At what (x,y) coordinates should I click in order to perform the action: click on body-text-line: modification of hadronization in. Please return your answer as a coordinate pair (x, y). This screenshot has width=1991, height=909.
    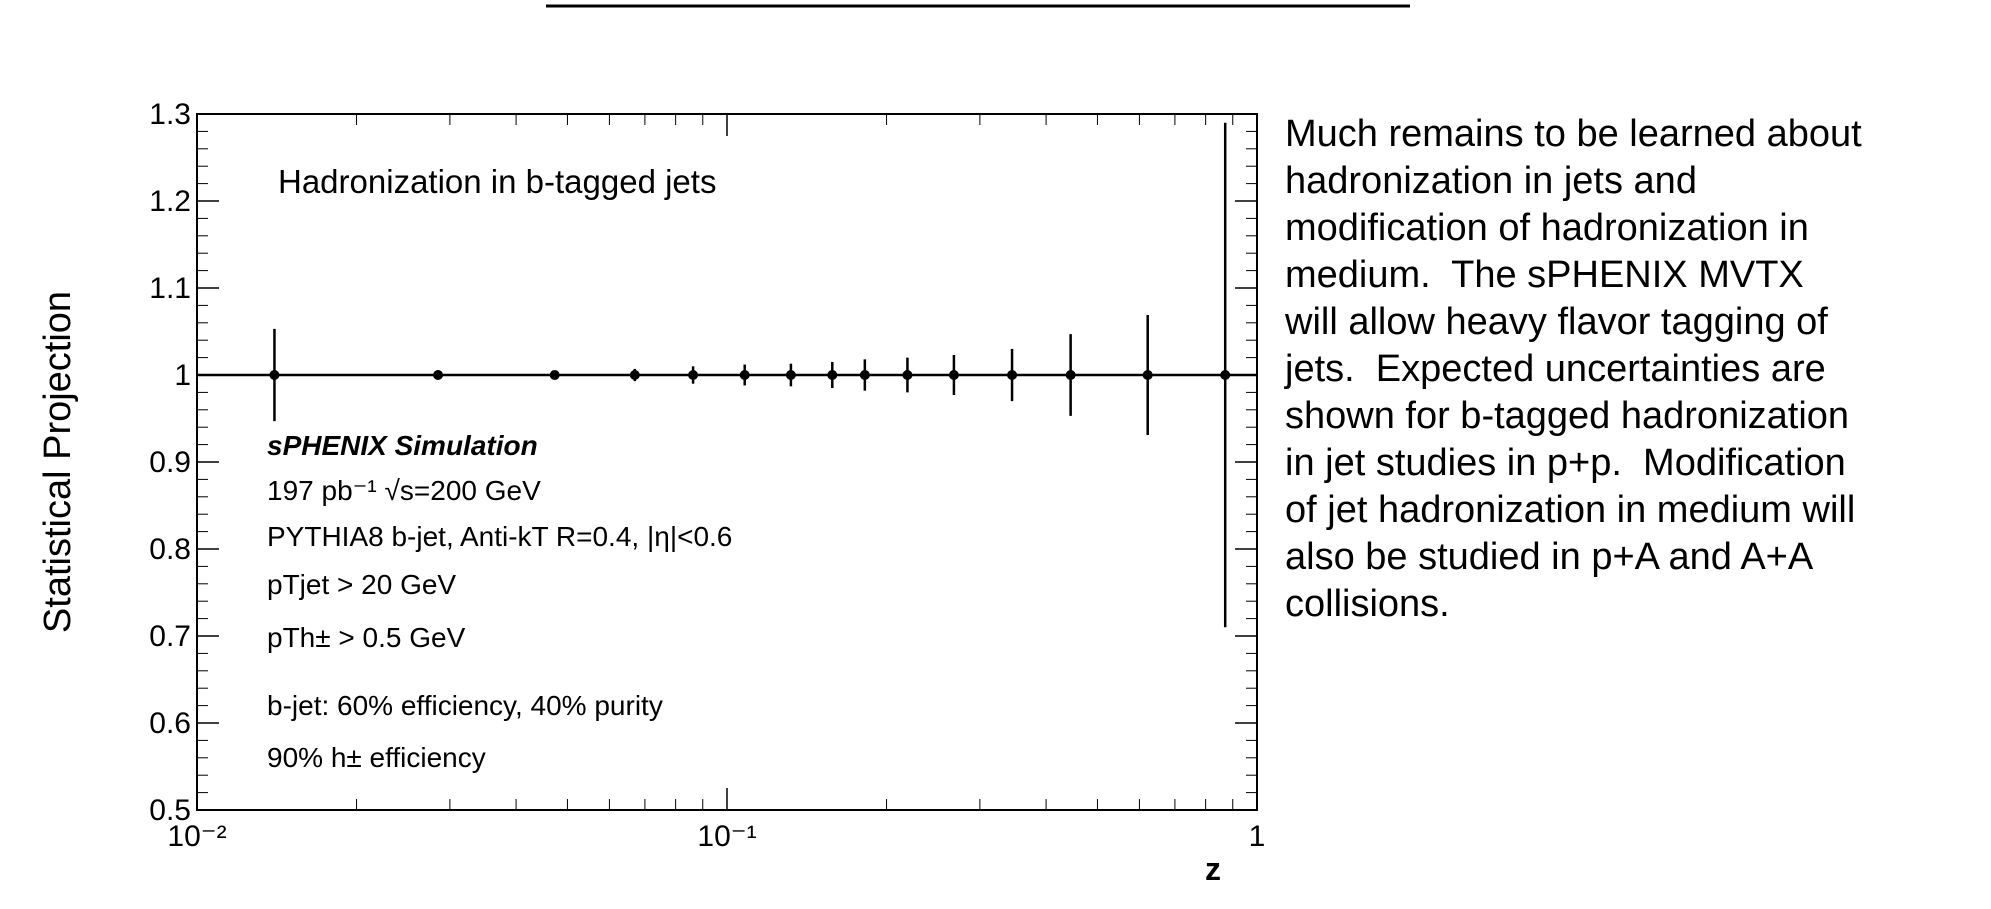
    Looking at the image, I should click on (1547, 228).